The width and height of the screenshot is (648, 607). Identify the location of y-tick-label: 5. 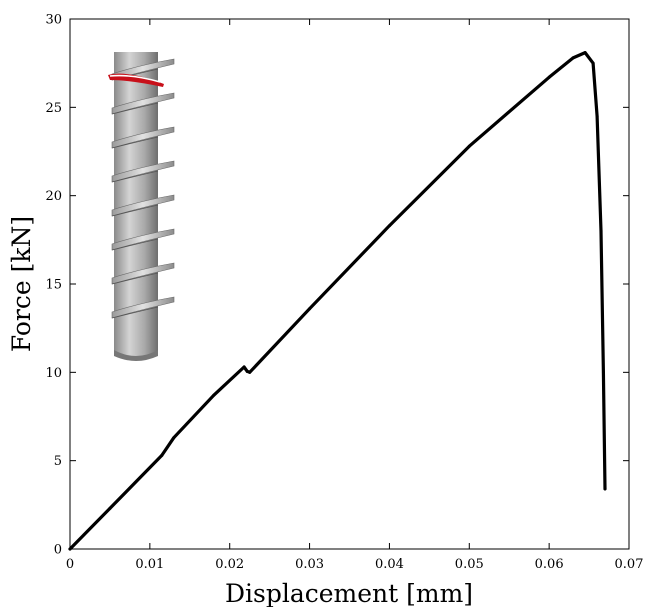
(58, 461).